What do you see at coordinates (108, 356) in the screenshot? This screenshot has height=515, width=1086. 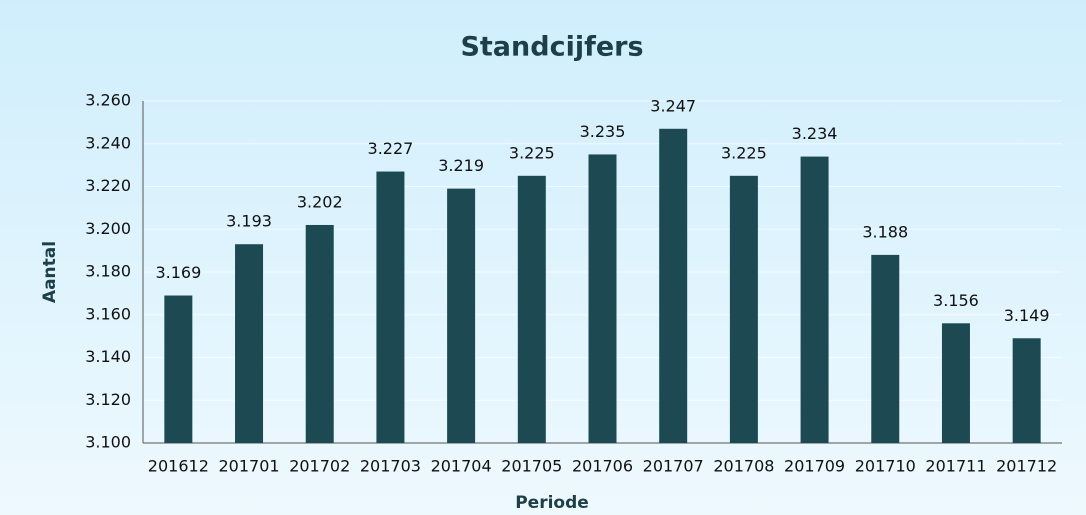 I see `y-tick-label: 3.140` at bounding box center [108, 356].